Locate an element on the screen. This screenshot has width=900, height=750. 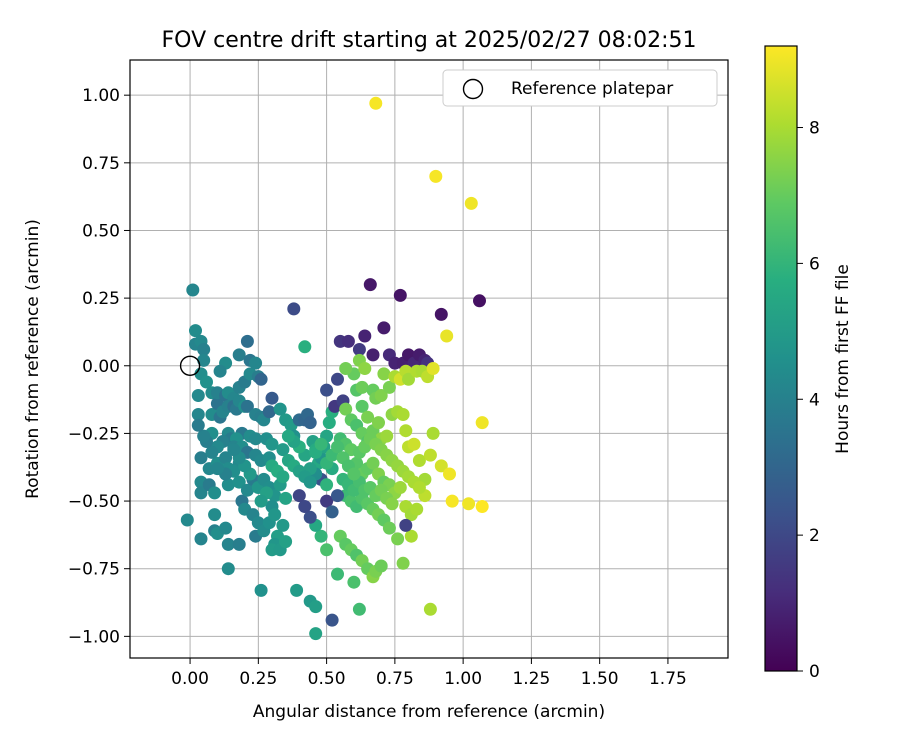
colorbar-label: Hours from first FF file is located at coordinates (843, 359).